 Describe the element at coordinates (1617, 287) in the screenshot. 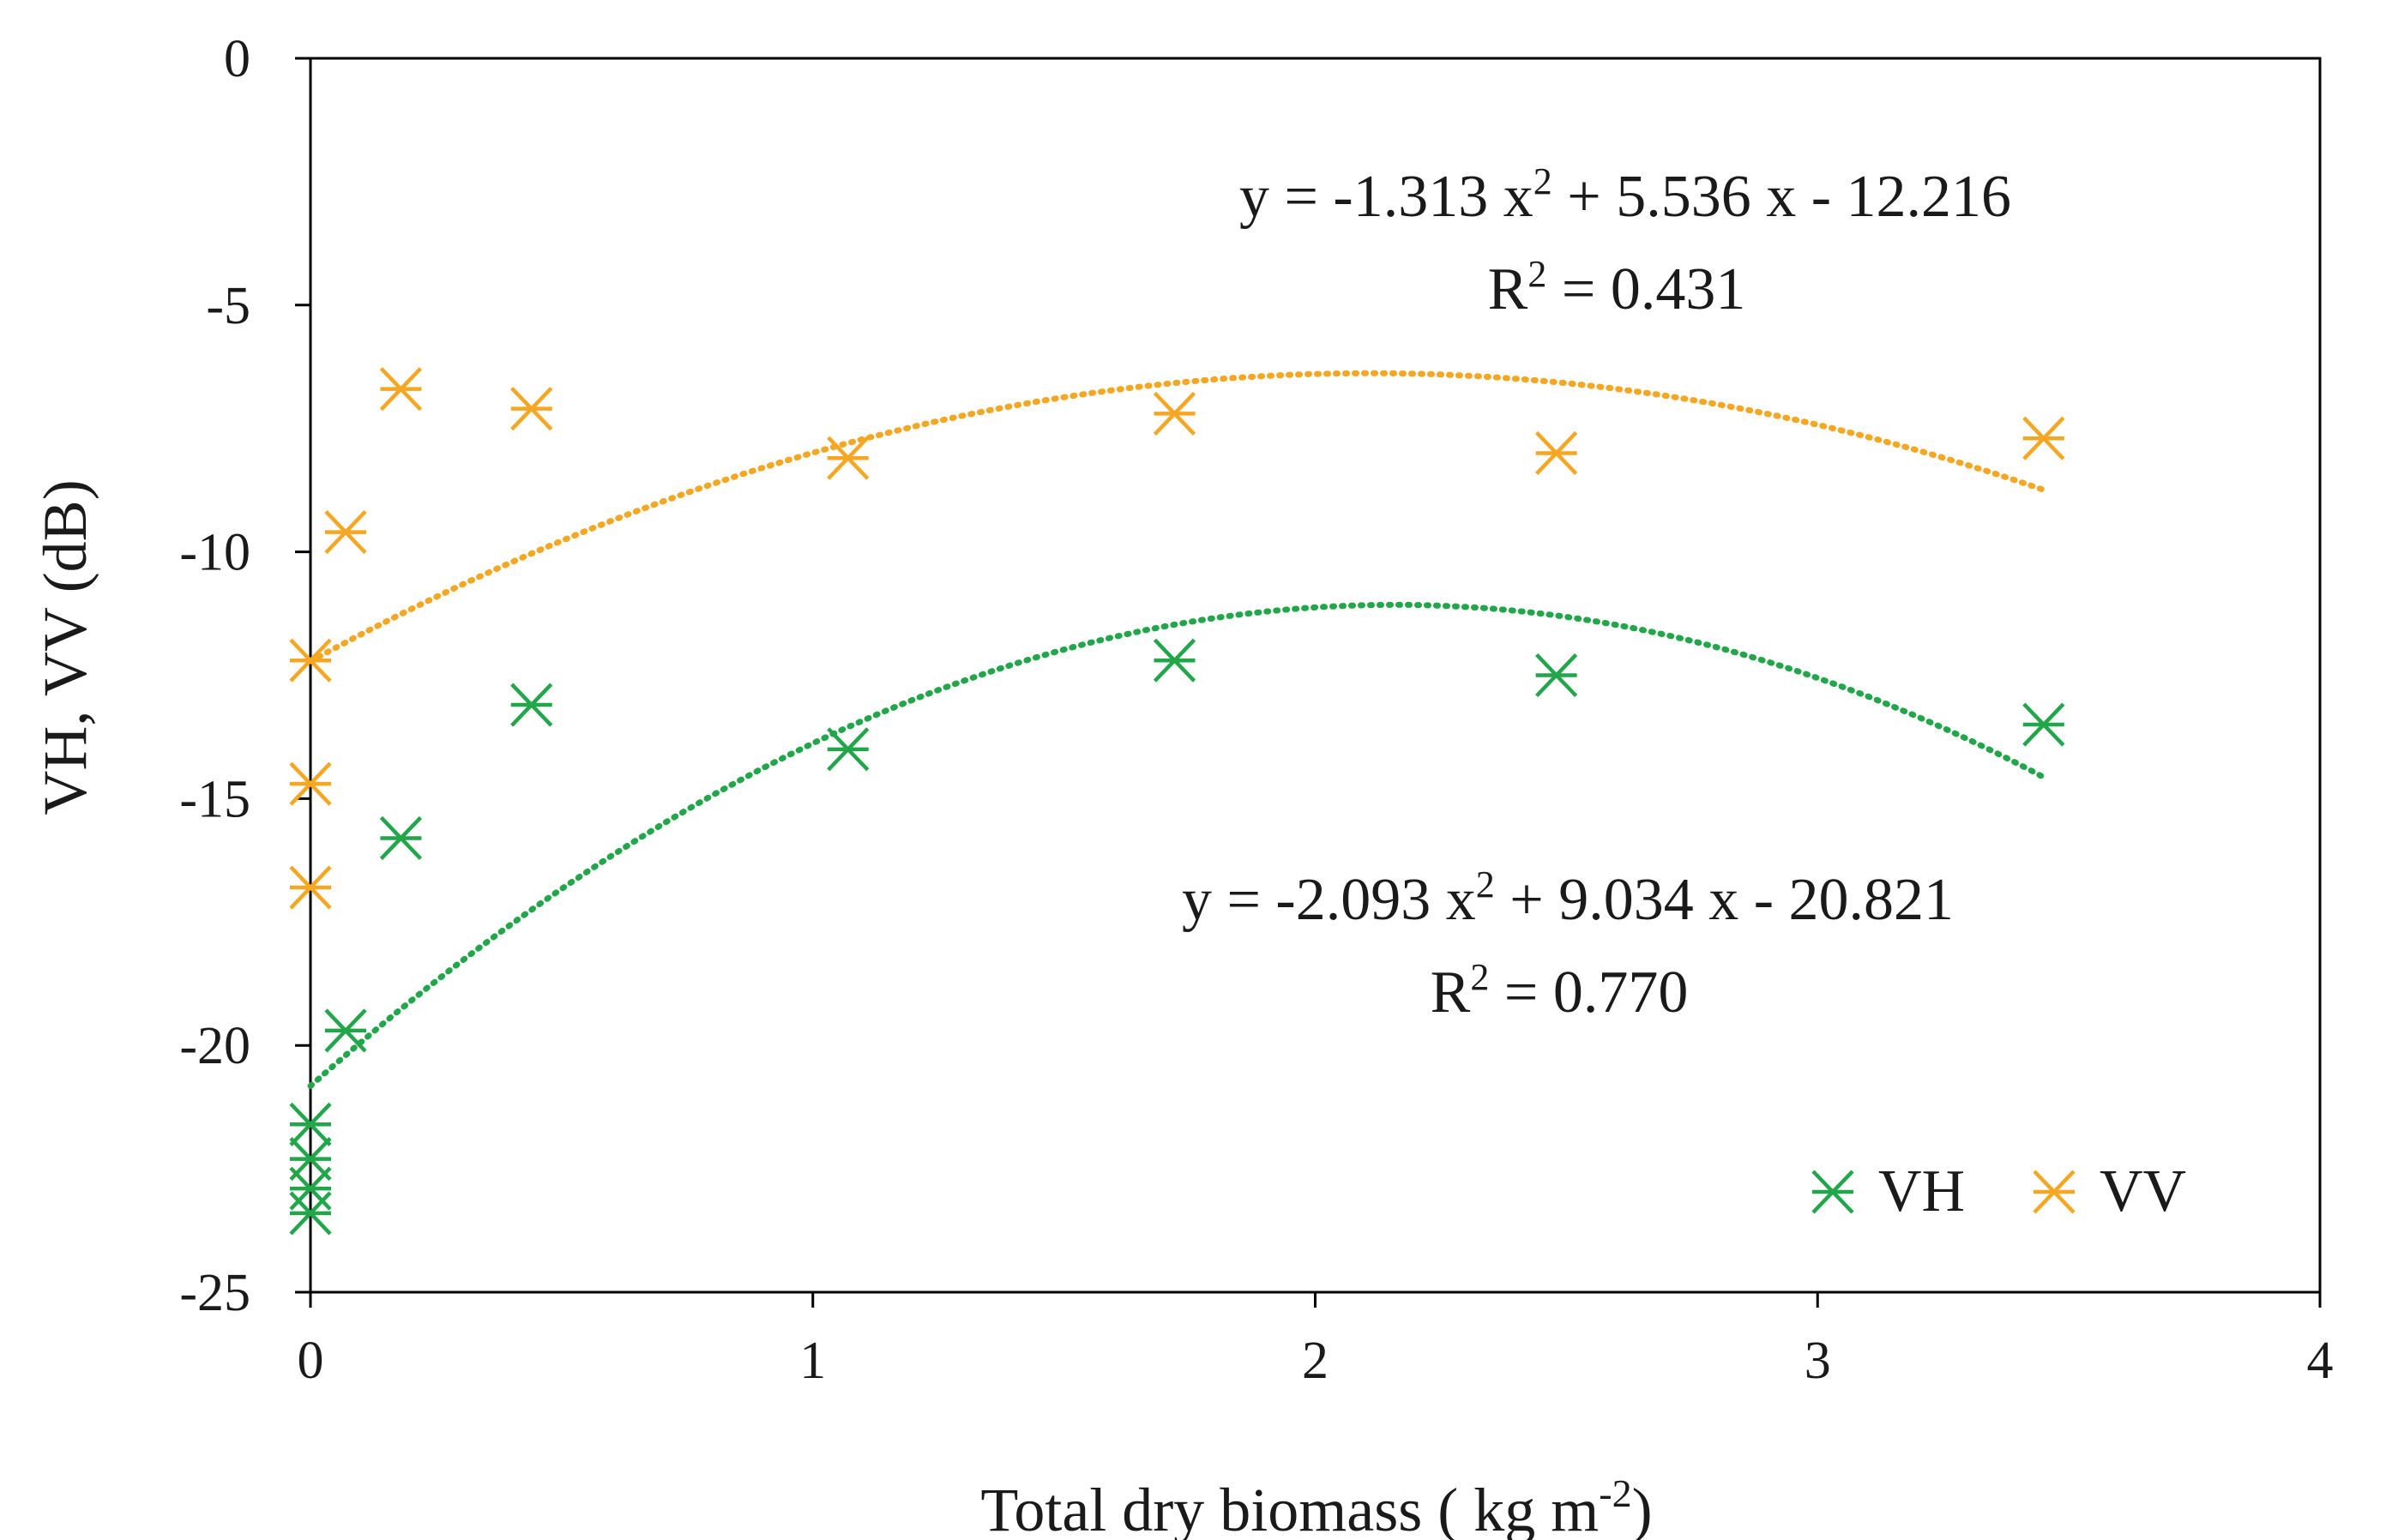

I see `vv-trend-r2: R2 = 0.431` at that location.